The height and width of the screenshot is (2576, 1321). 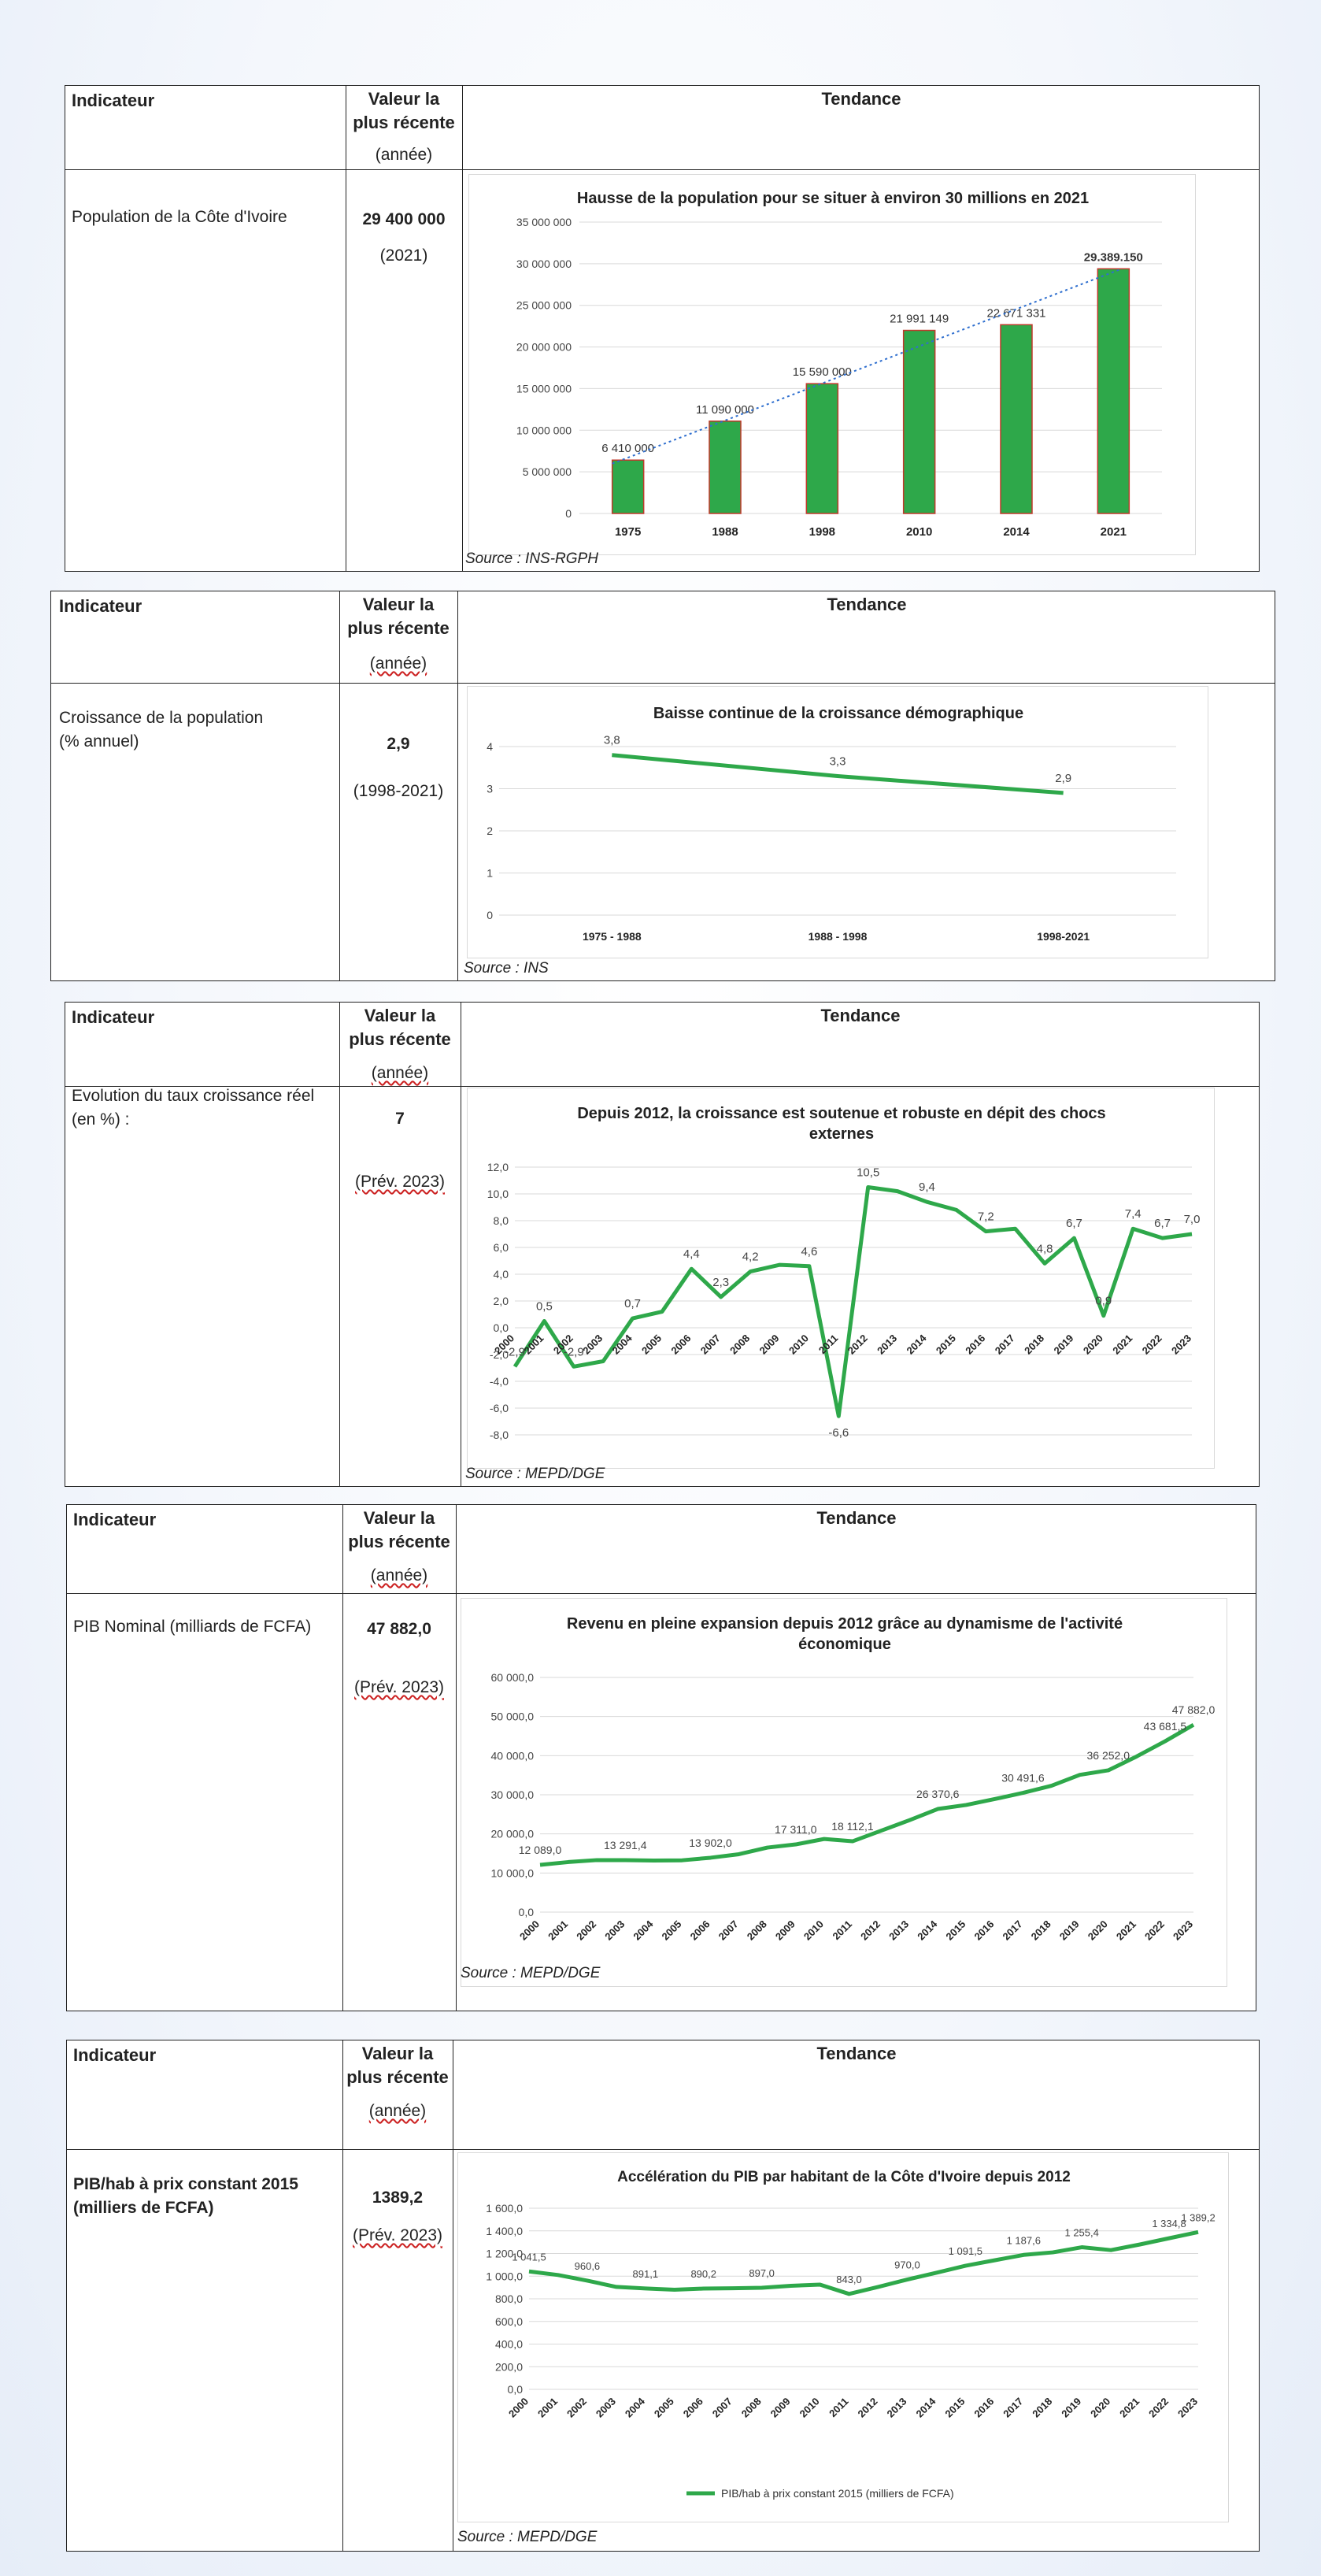 I want to click on source-note: Source : MEPD/DGE, so click(x=531, y=1973).